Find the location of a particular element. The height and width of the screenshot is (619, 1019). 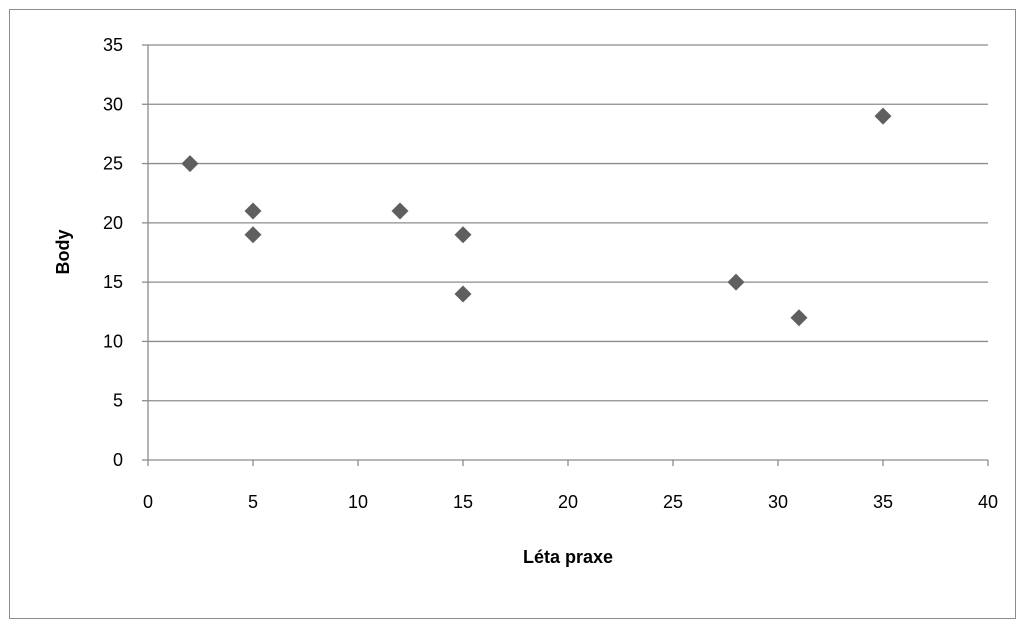

y-tick-label: 10 is located at coordinates (113, 341).